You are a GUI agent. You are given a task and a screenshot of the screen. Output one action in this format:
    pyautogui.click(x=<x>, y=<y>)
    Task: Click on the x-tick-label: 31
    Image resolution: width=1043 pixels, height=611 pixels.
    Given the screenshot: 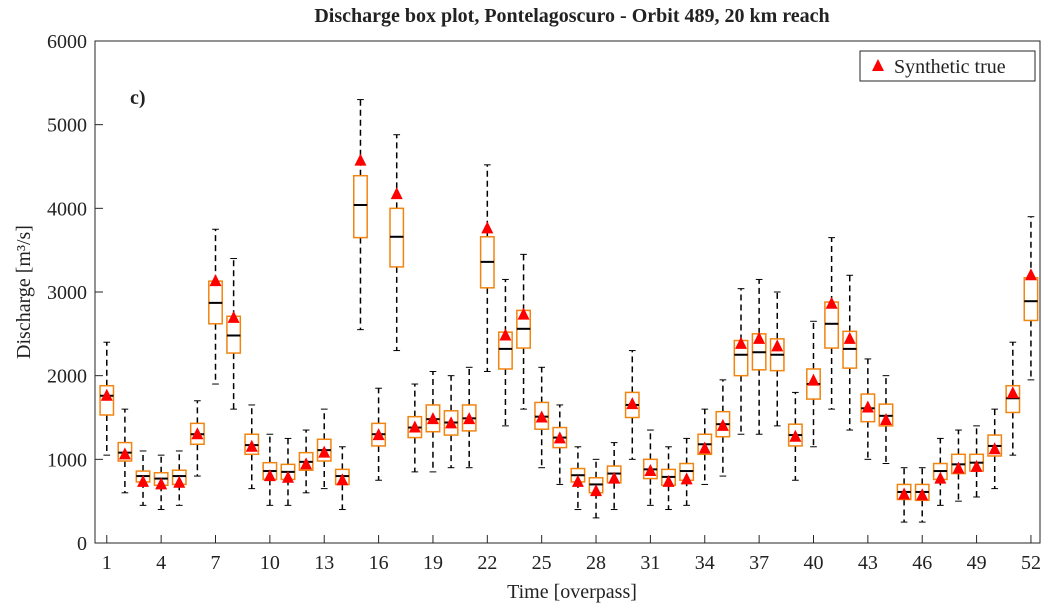 What is the action you would take?
    pyautogui.click(x=650, y=563)
    